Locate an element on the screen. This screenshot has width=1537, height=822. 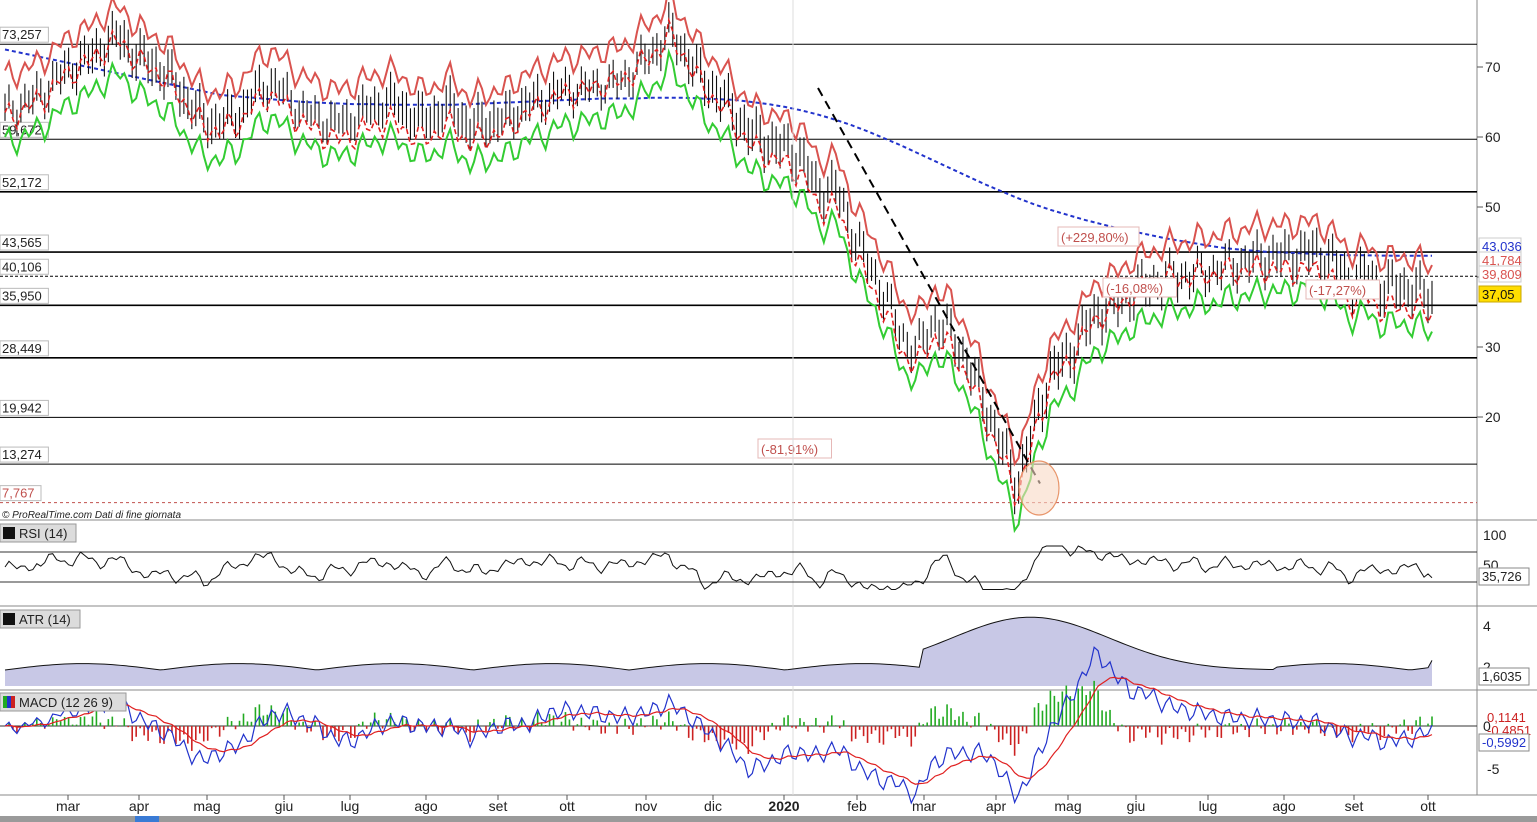
x-tick-label-3: giu is located at coordinates (284, 806).